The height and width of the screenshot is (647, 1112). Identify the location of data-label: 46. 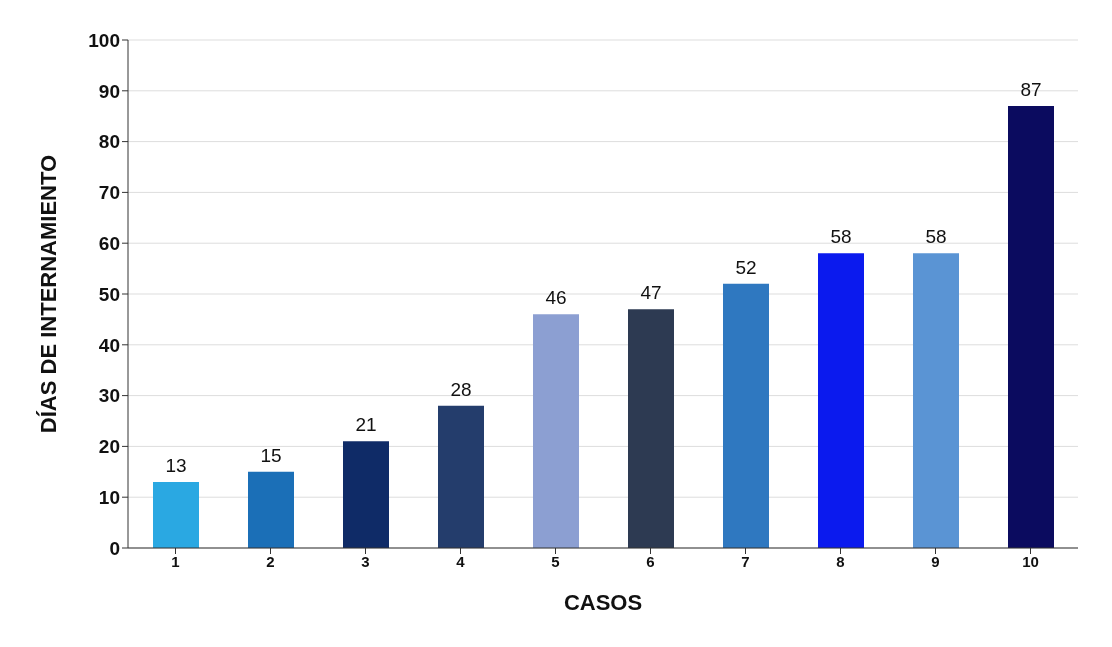
(556, 298).